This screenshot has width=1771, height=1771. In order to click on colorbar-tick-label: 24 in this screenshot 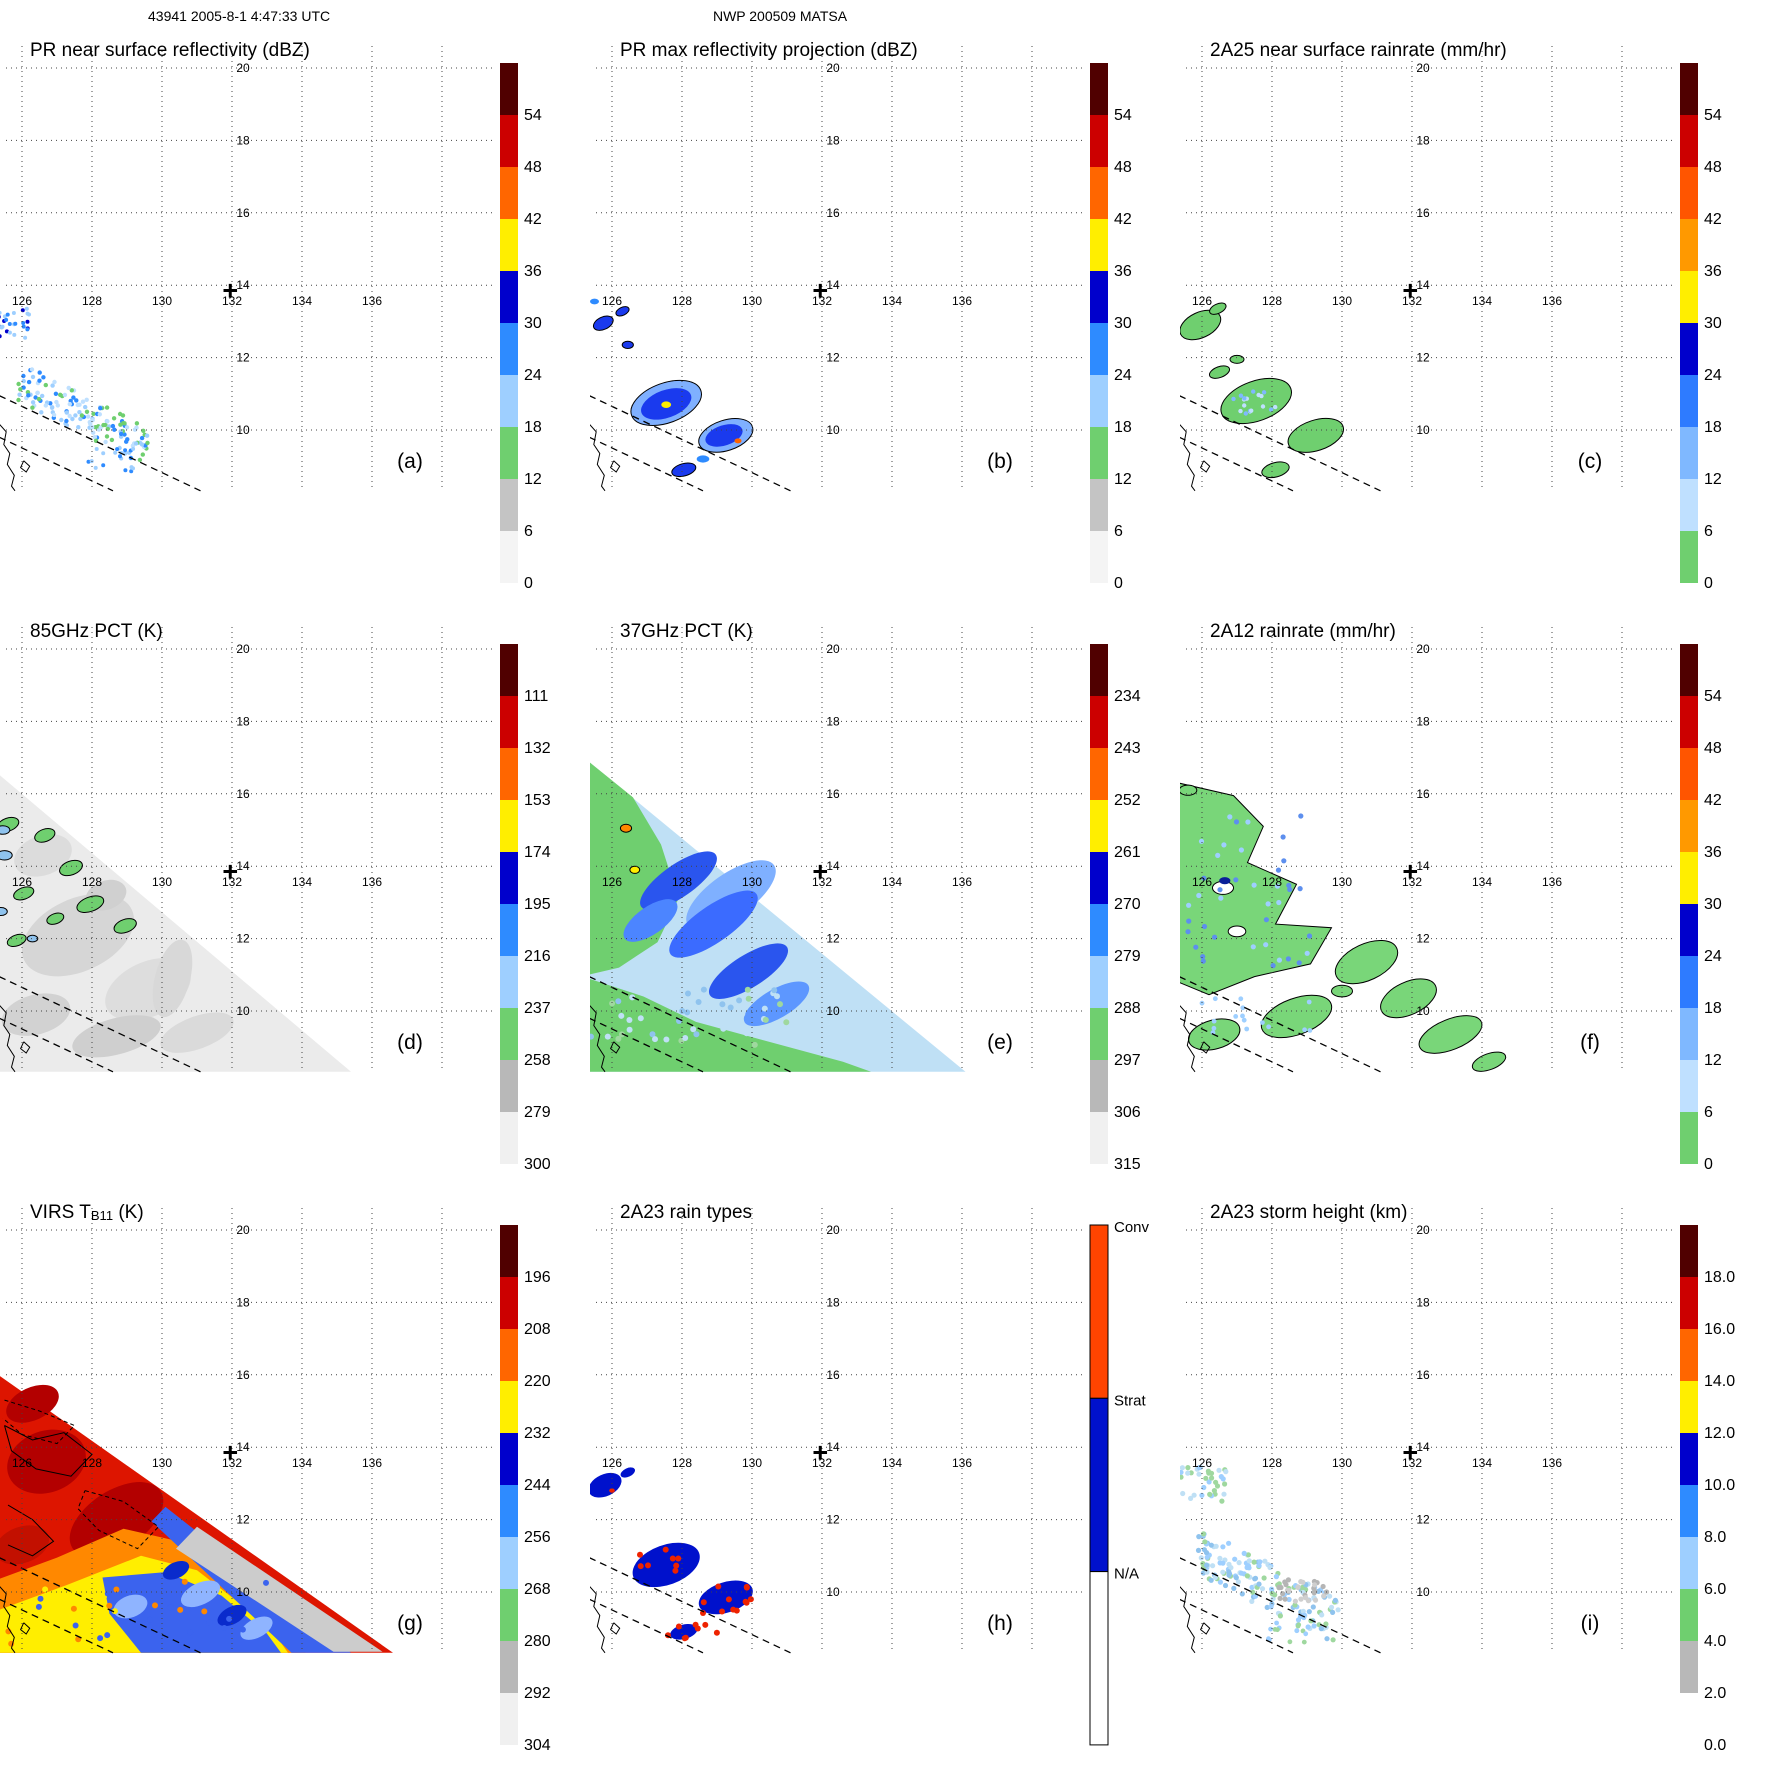, I will do `click(533, 375)`.